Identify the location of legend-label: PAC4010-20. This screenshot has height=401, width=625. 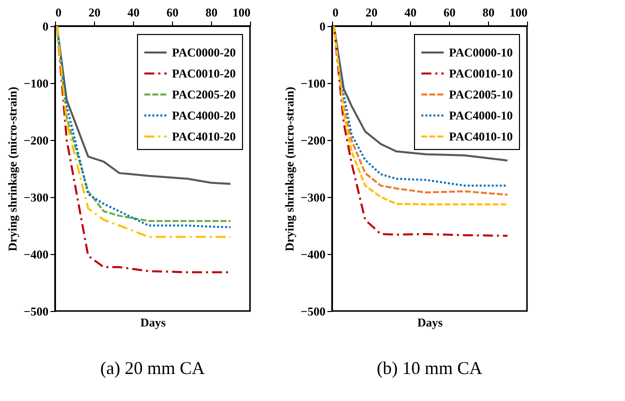
(204, 137).